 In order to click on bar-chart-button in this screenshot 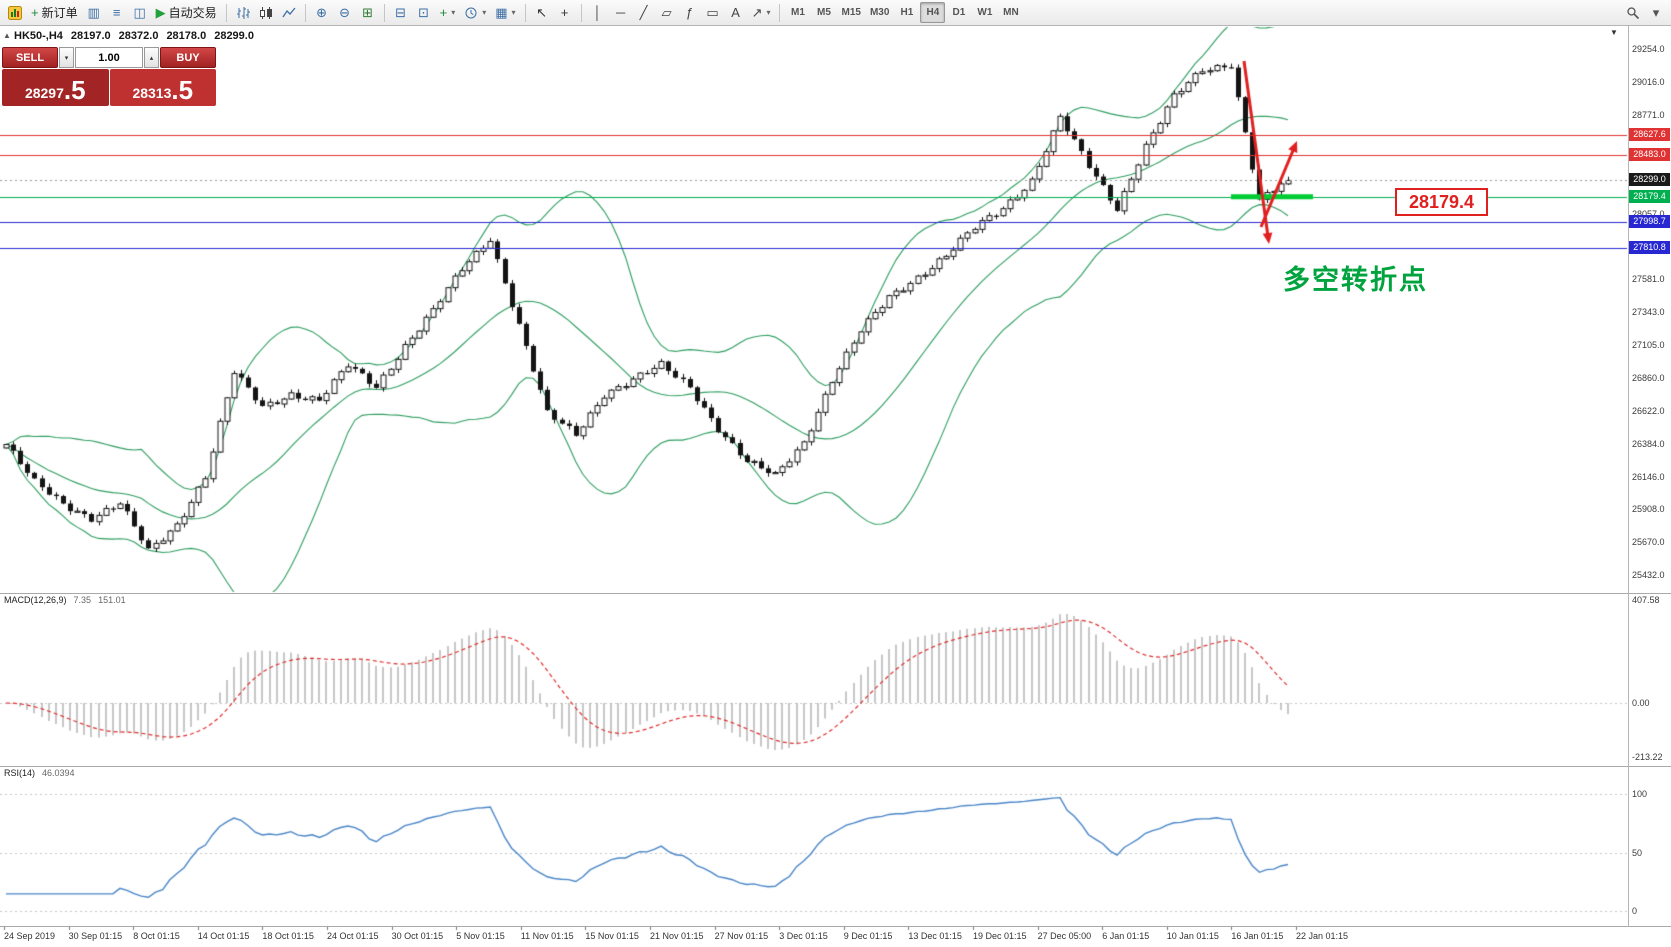, I will do `click(243, 12)`.